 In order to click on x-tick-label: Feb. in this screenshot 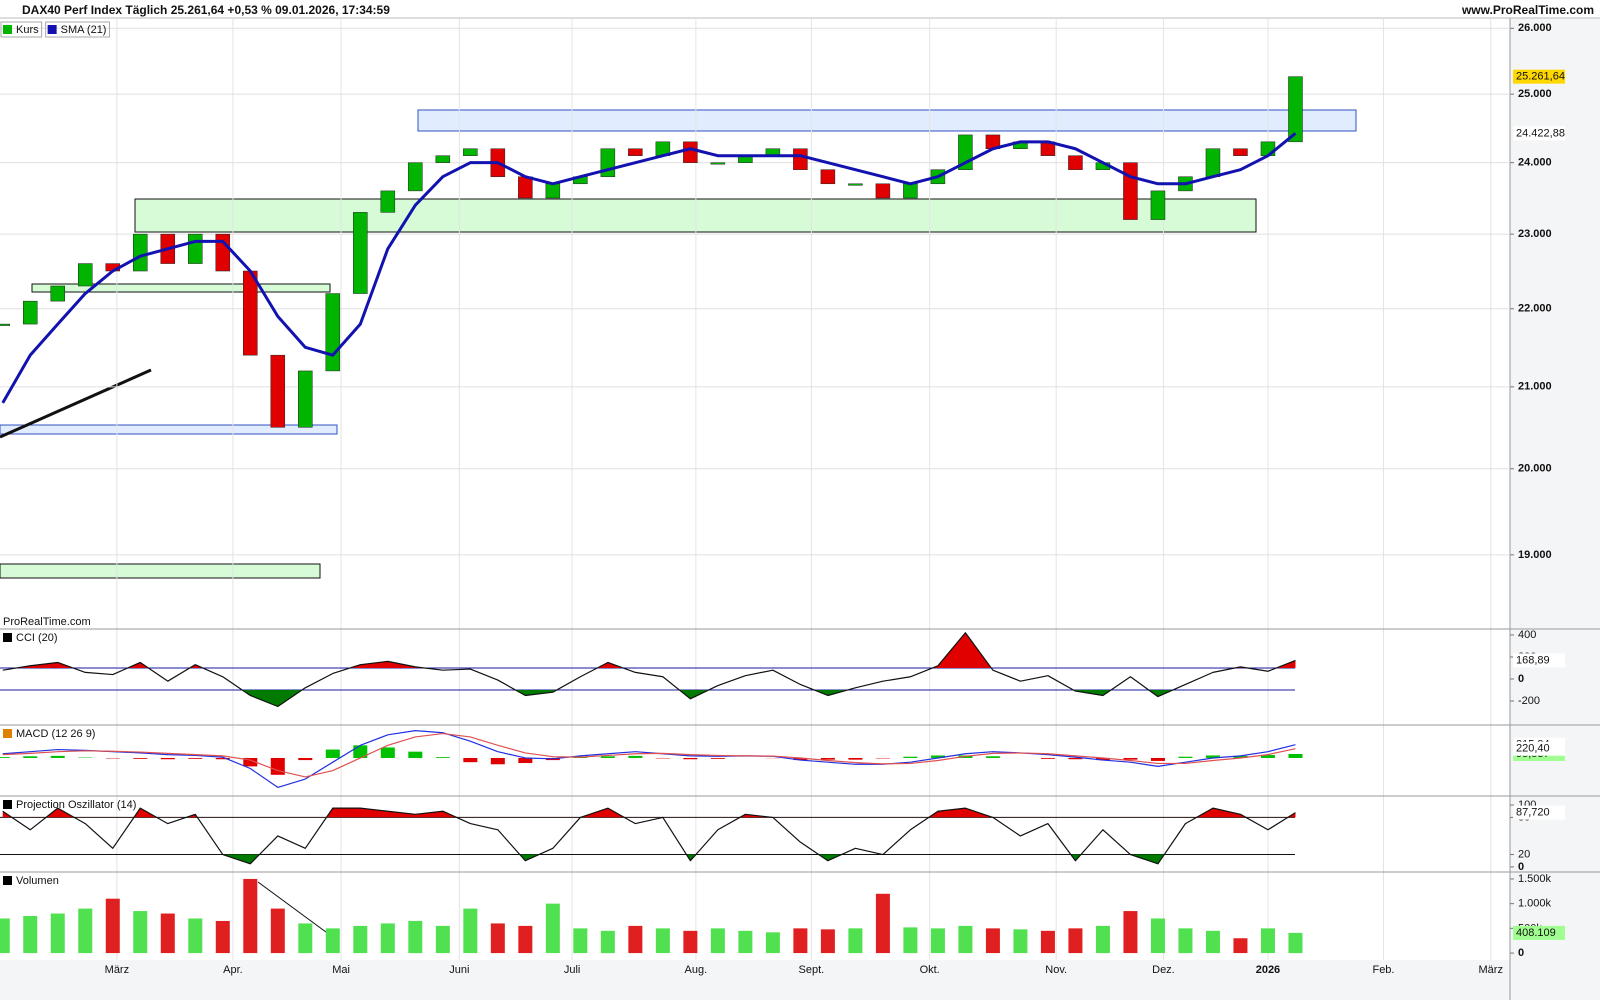, I will do `click(1383, 970)`.